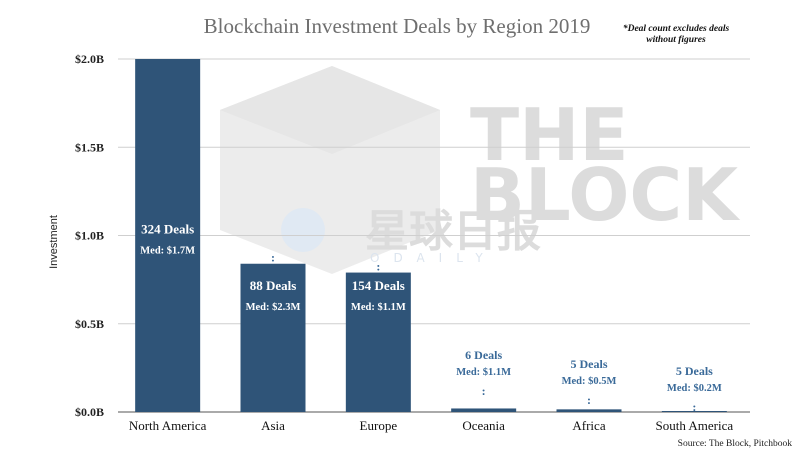 This screenshot has width=800, height=453. Describe the element at coordinates (694, 388) in the screenshot. I see `median-label: Med: $0.2M` at that location.